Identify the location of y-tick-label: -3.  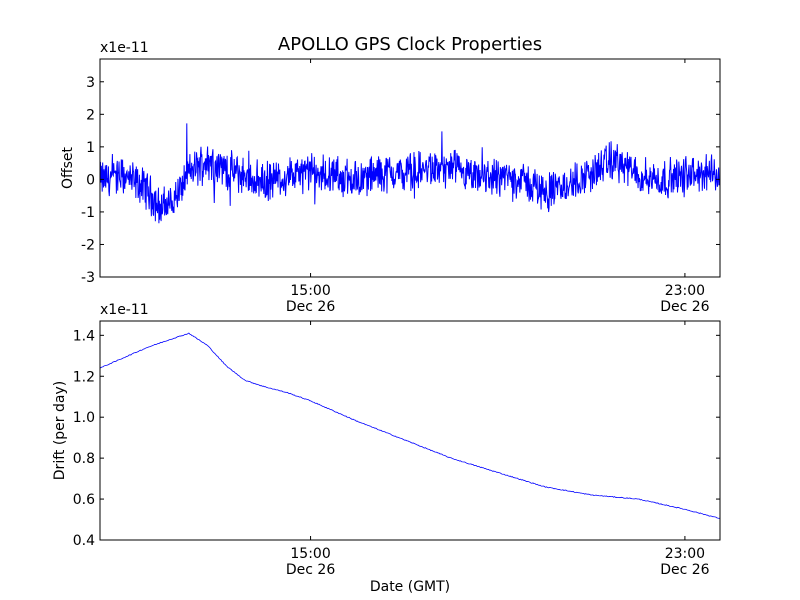
(88, 278).